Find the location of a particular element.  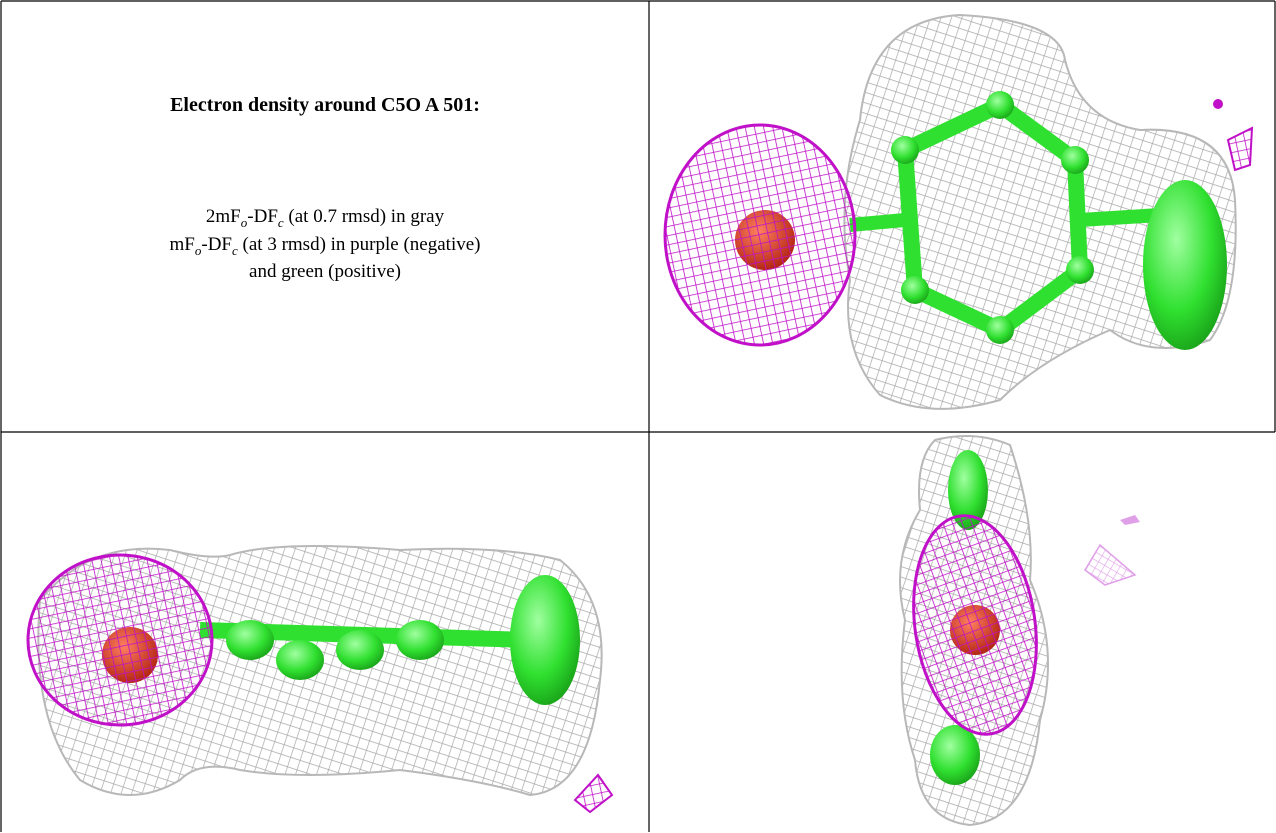

density-view-side is located at coordinates (320, 679).